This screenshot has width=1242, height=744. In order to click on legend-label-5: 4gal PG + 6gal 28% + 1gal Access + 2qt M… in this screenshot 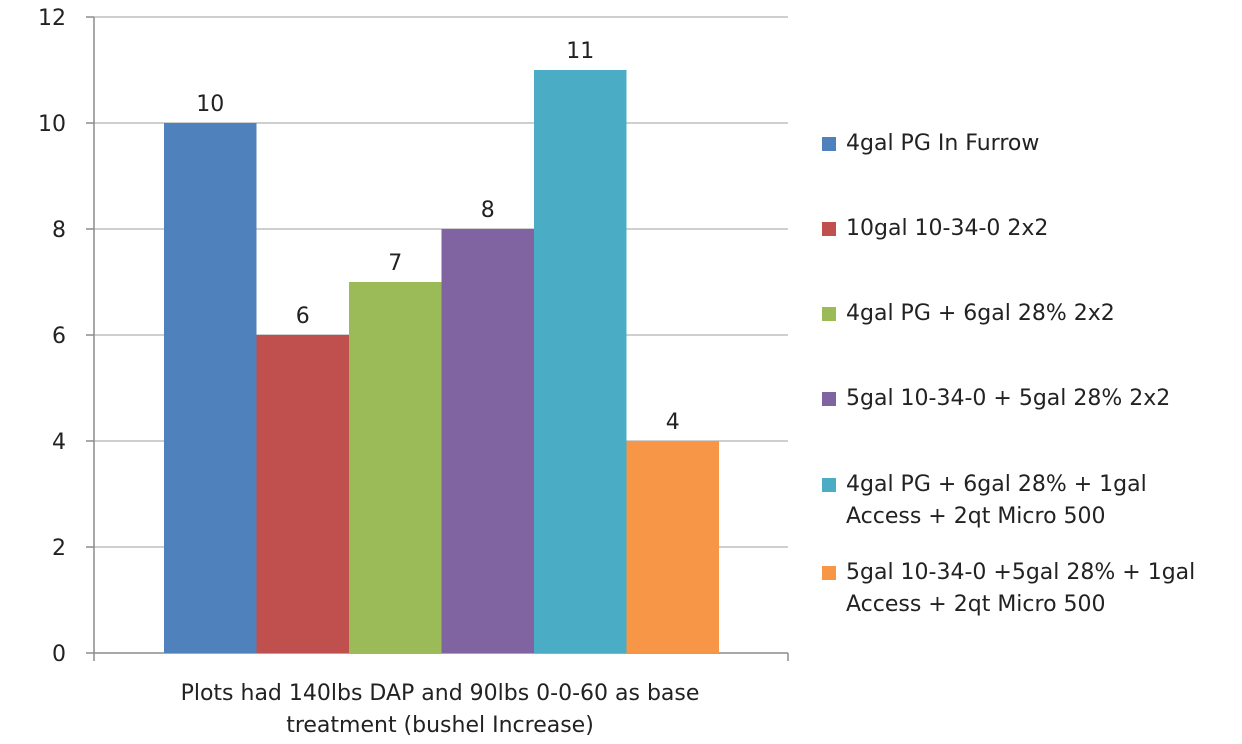, I will do `click(996, 501)`.